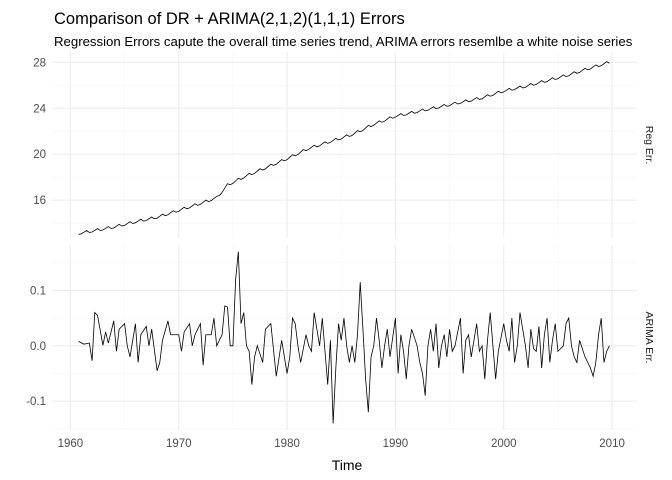 Image resolution: width=672 pixels, height=480 pixels. I want to click on x-tick-label: 1990, so click(396, 444).